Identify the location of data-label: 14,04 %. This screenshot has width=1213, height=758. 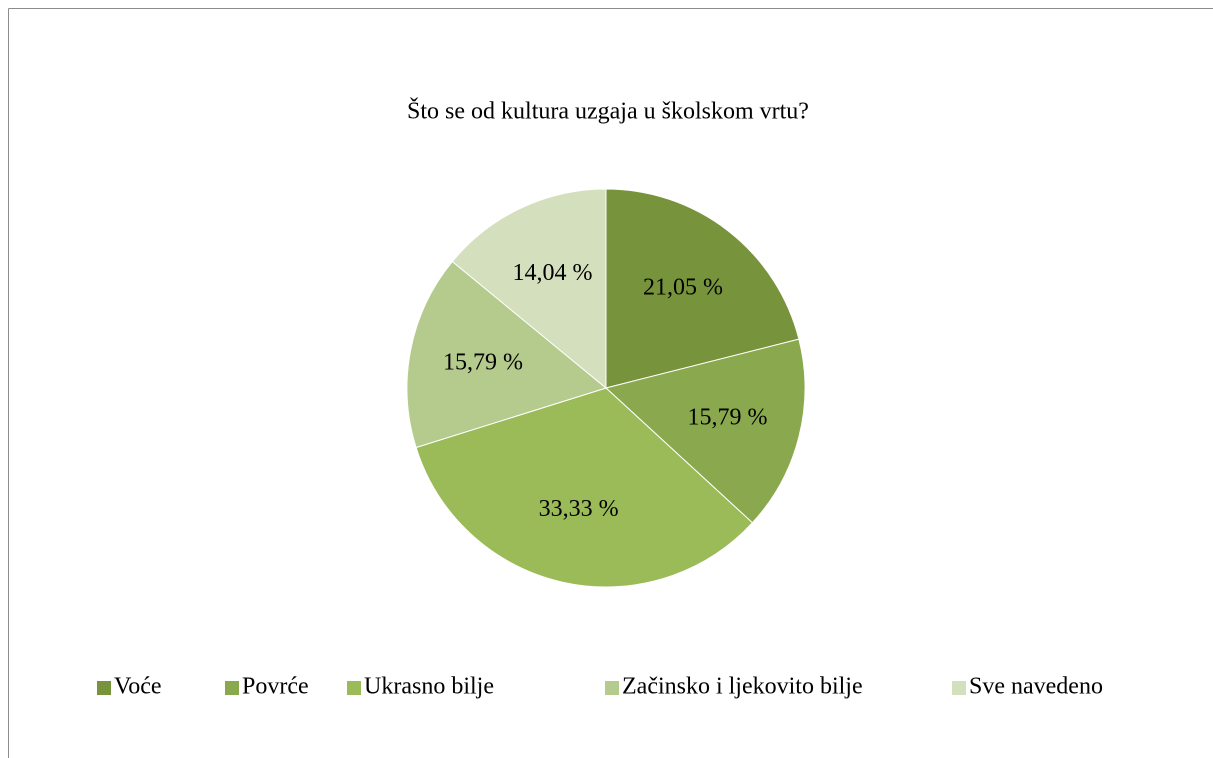
(552, 273).